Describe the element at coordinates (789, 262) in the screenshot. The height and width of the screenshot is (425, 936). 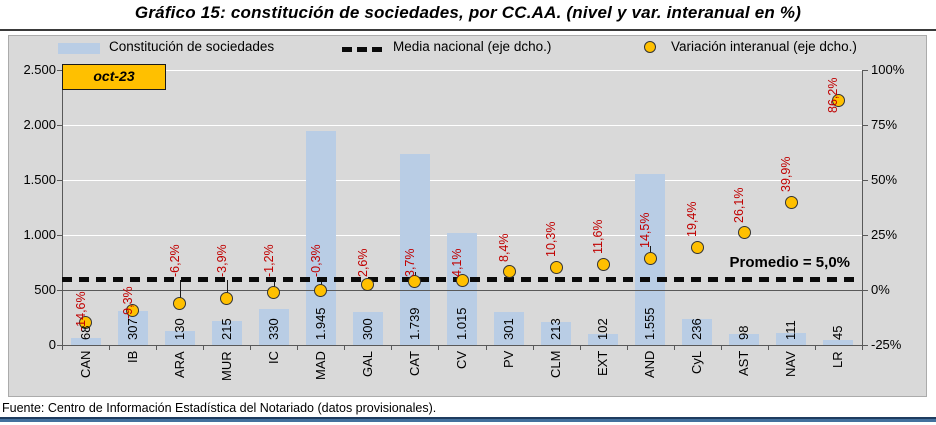
I see `promedio-annotation: Promedio = 5,0%` at that location.